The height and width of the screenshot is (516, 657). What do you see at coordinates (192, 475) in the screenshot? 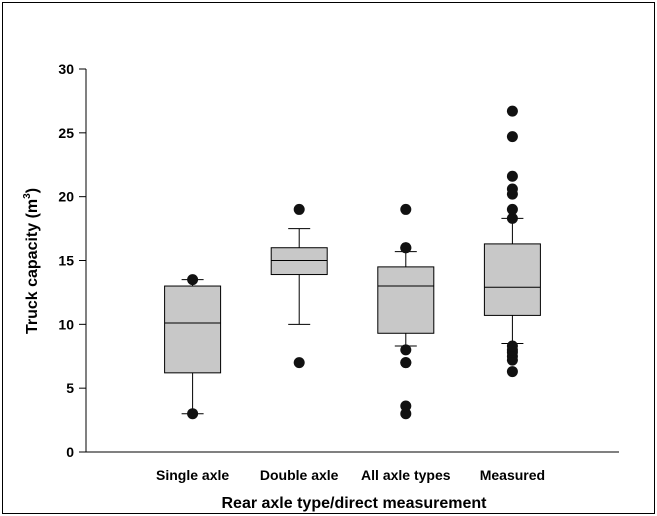
I see `x-tick-label: Single axle` at bounding box center [192, 475].